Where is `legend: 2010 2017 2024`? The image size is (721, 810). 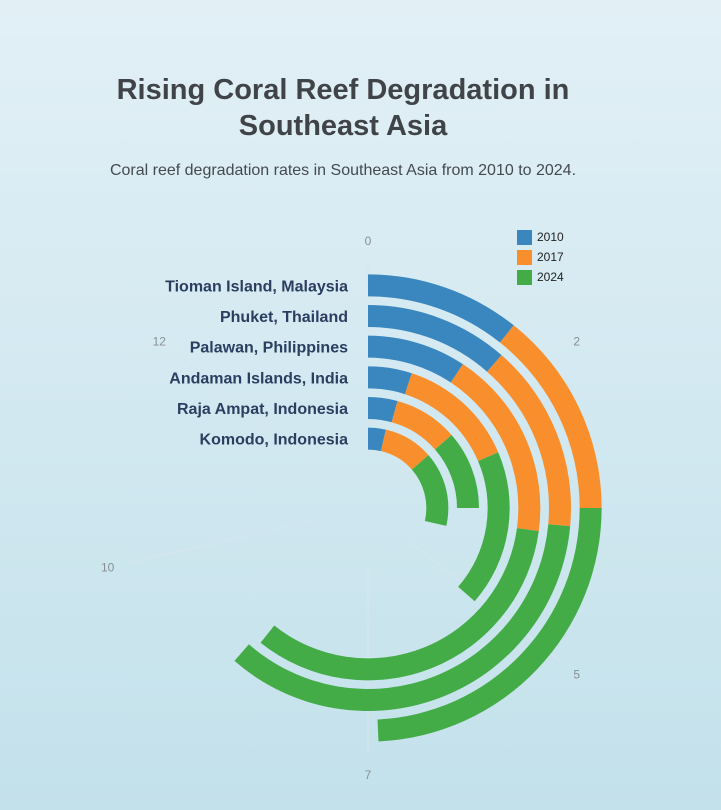 legend: 2010 2017 2024 is located at coordinates (540, 257).